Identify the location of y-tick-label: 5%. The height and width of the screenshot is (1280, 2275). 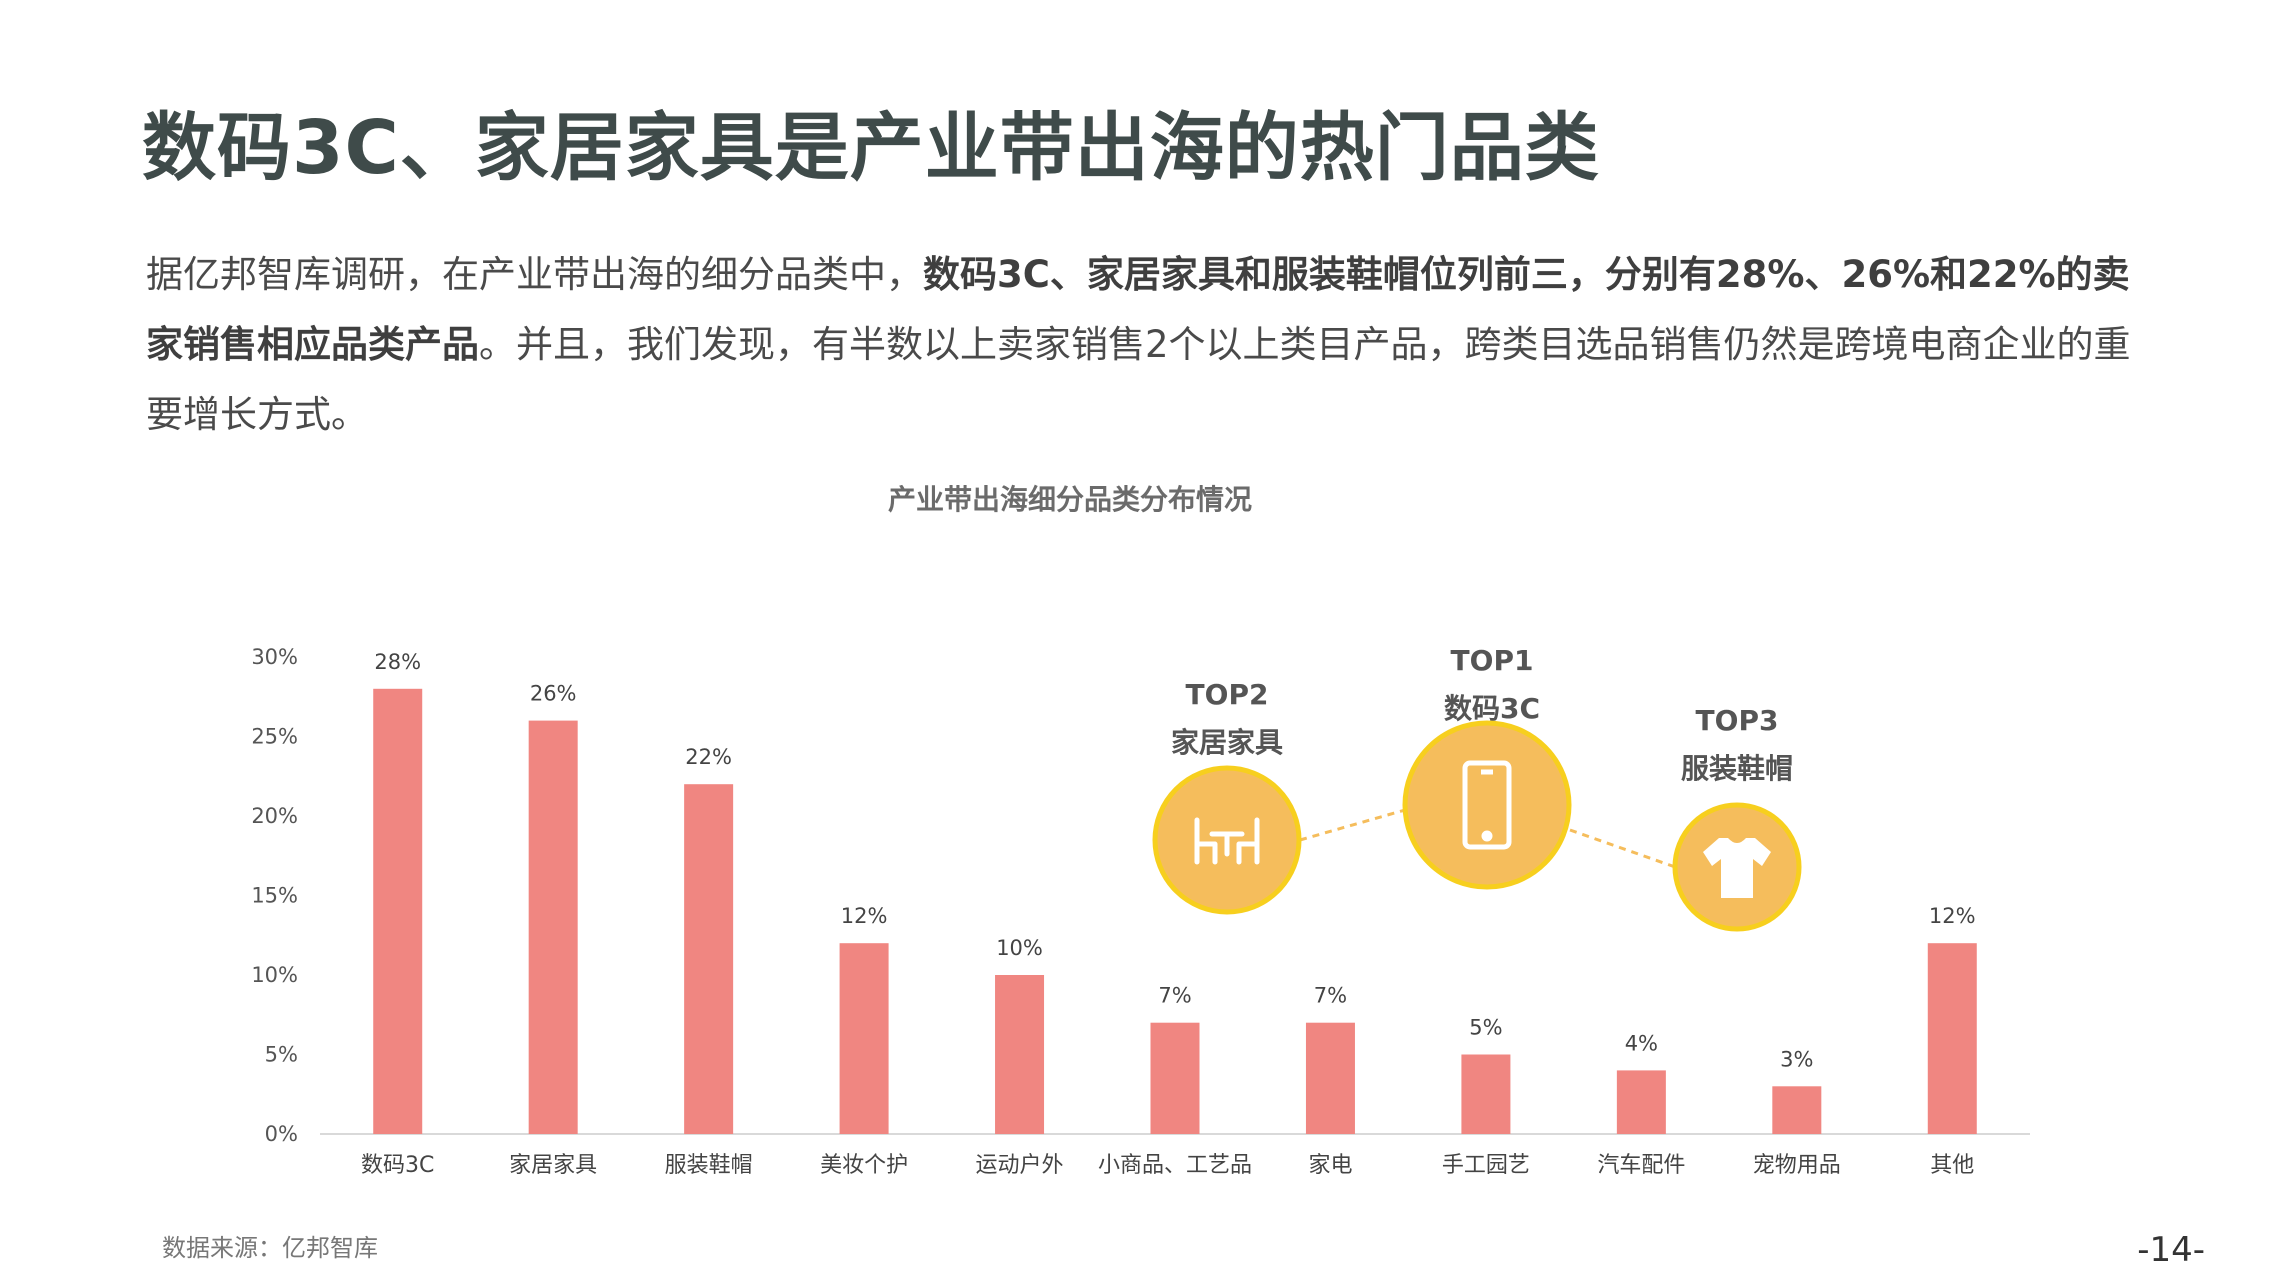
(281, 1055).